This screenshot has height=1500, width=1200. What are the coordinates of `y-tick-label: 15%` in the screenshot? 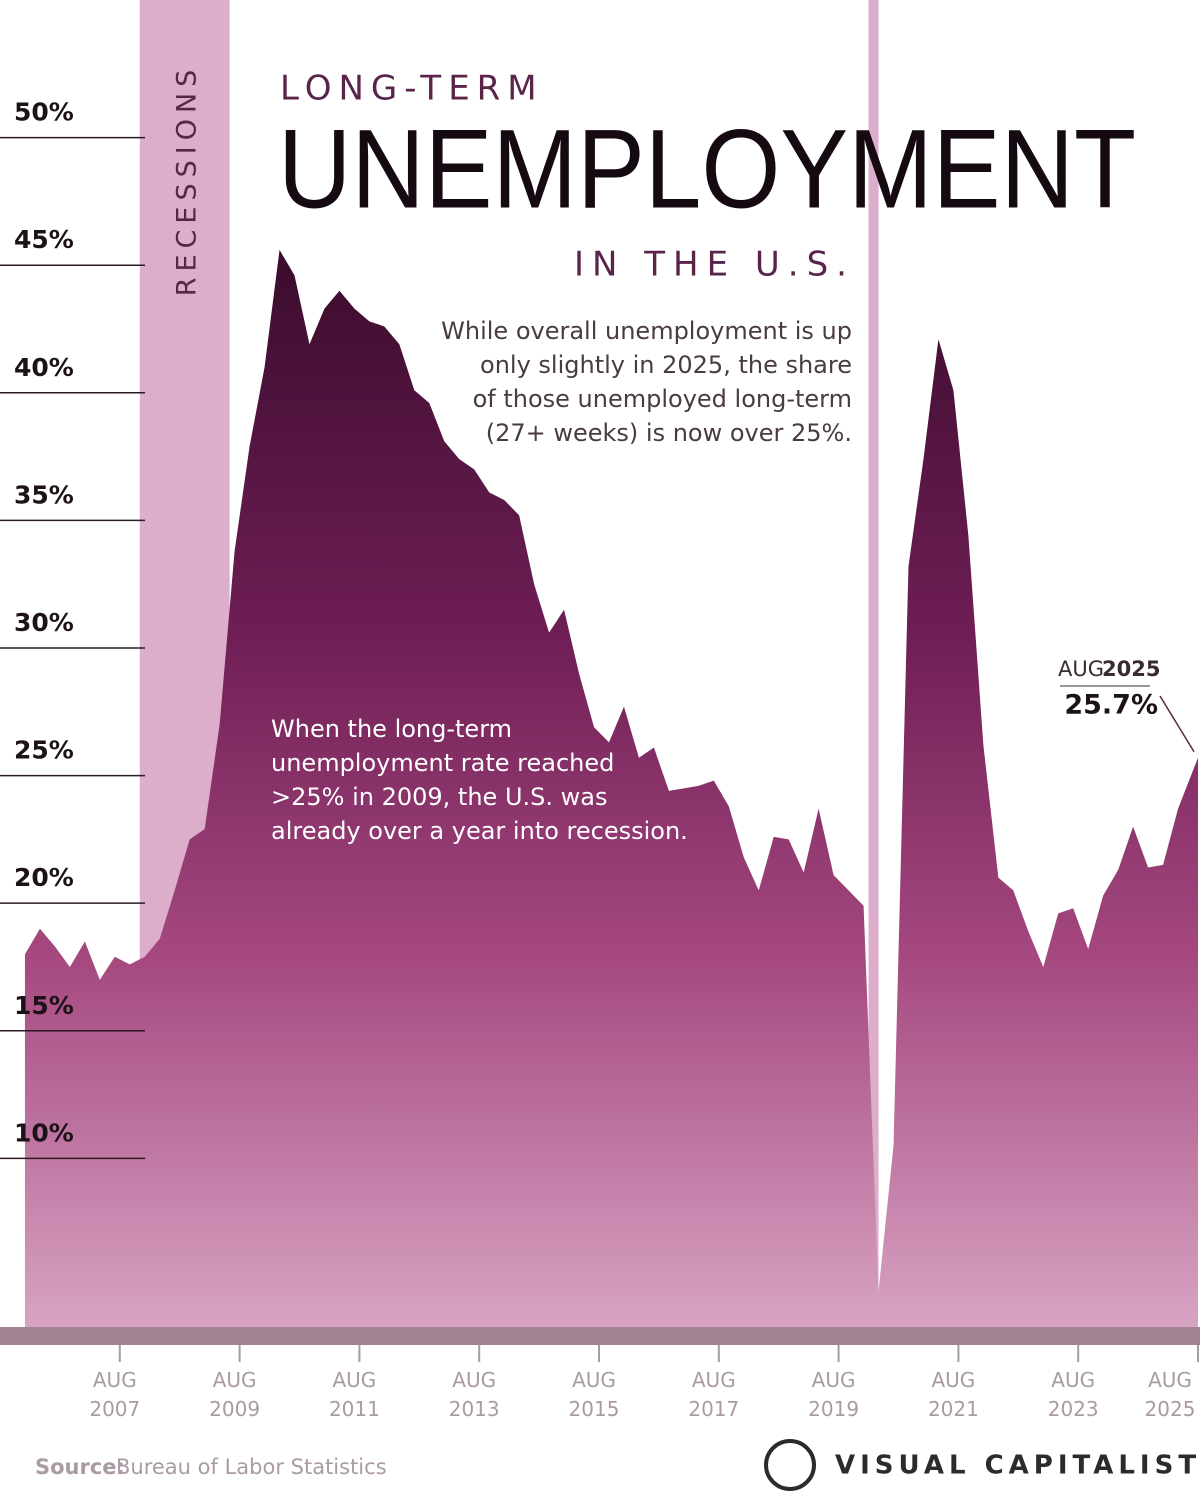 It's located at (44, 1005).